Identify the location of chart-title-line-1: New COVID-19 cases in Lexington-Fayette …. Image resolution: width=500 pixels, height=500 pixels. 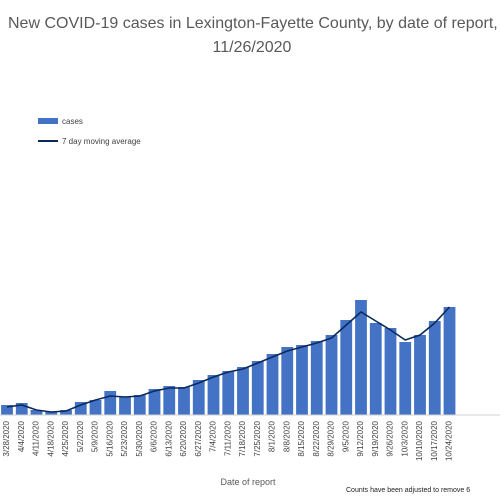
(254, 23).